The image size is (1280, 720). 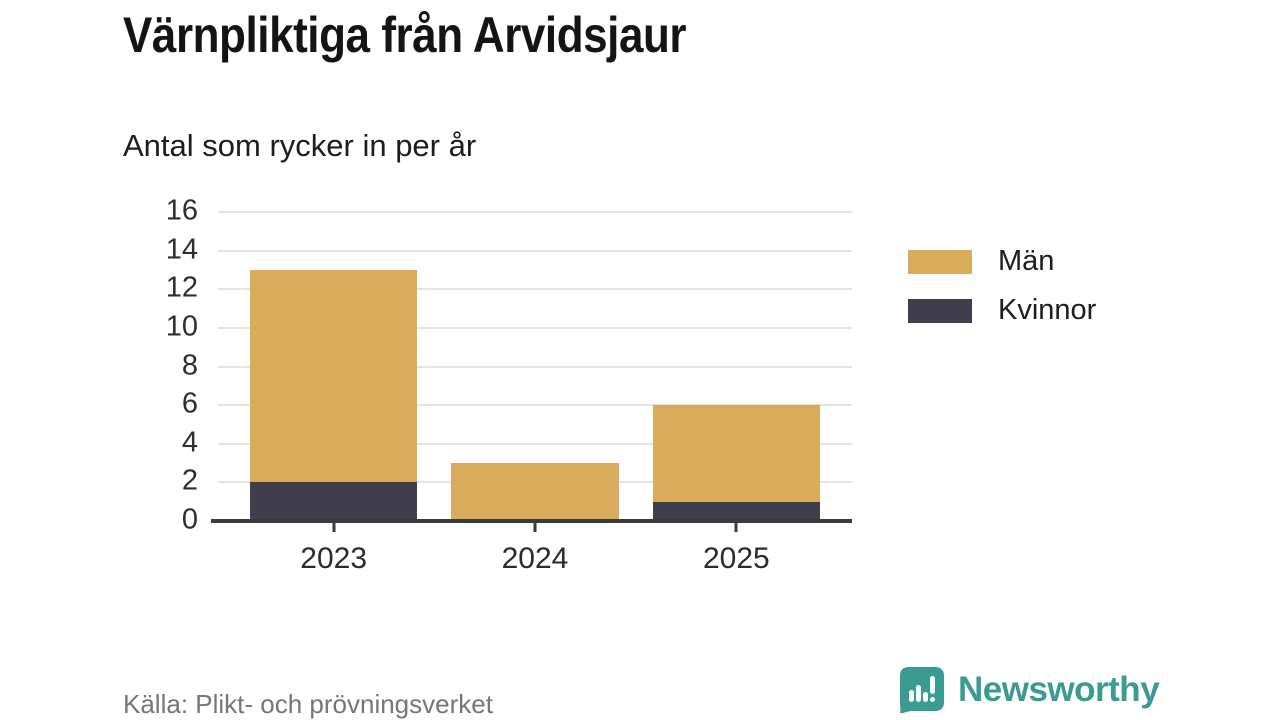 I want to click on y-axis-tick-label: 10, so click(x=181, y=326).